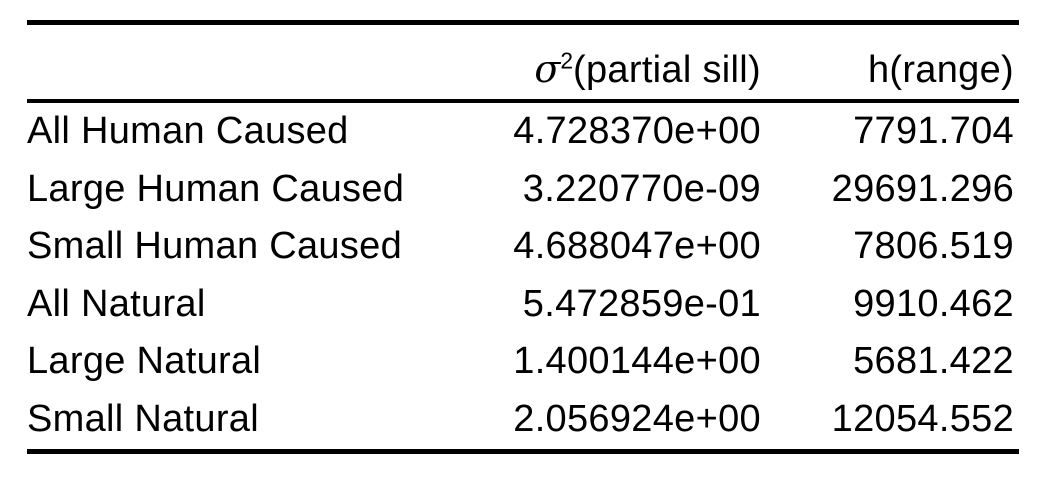 The image size is (1050, 479). What do you see at coordinates (933, 303) in the screenshot?
I see `range-value: 9910.462` at bounding box center [933, 303].